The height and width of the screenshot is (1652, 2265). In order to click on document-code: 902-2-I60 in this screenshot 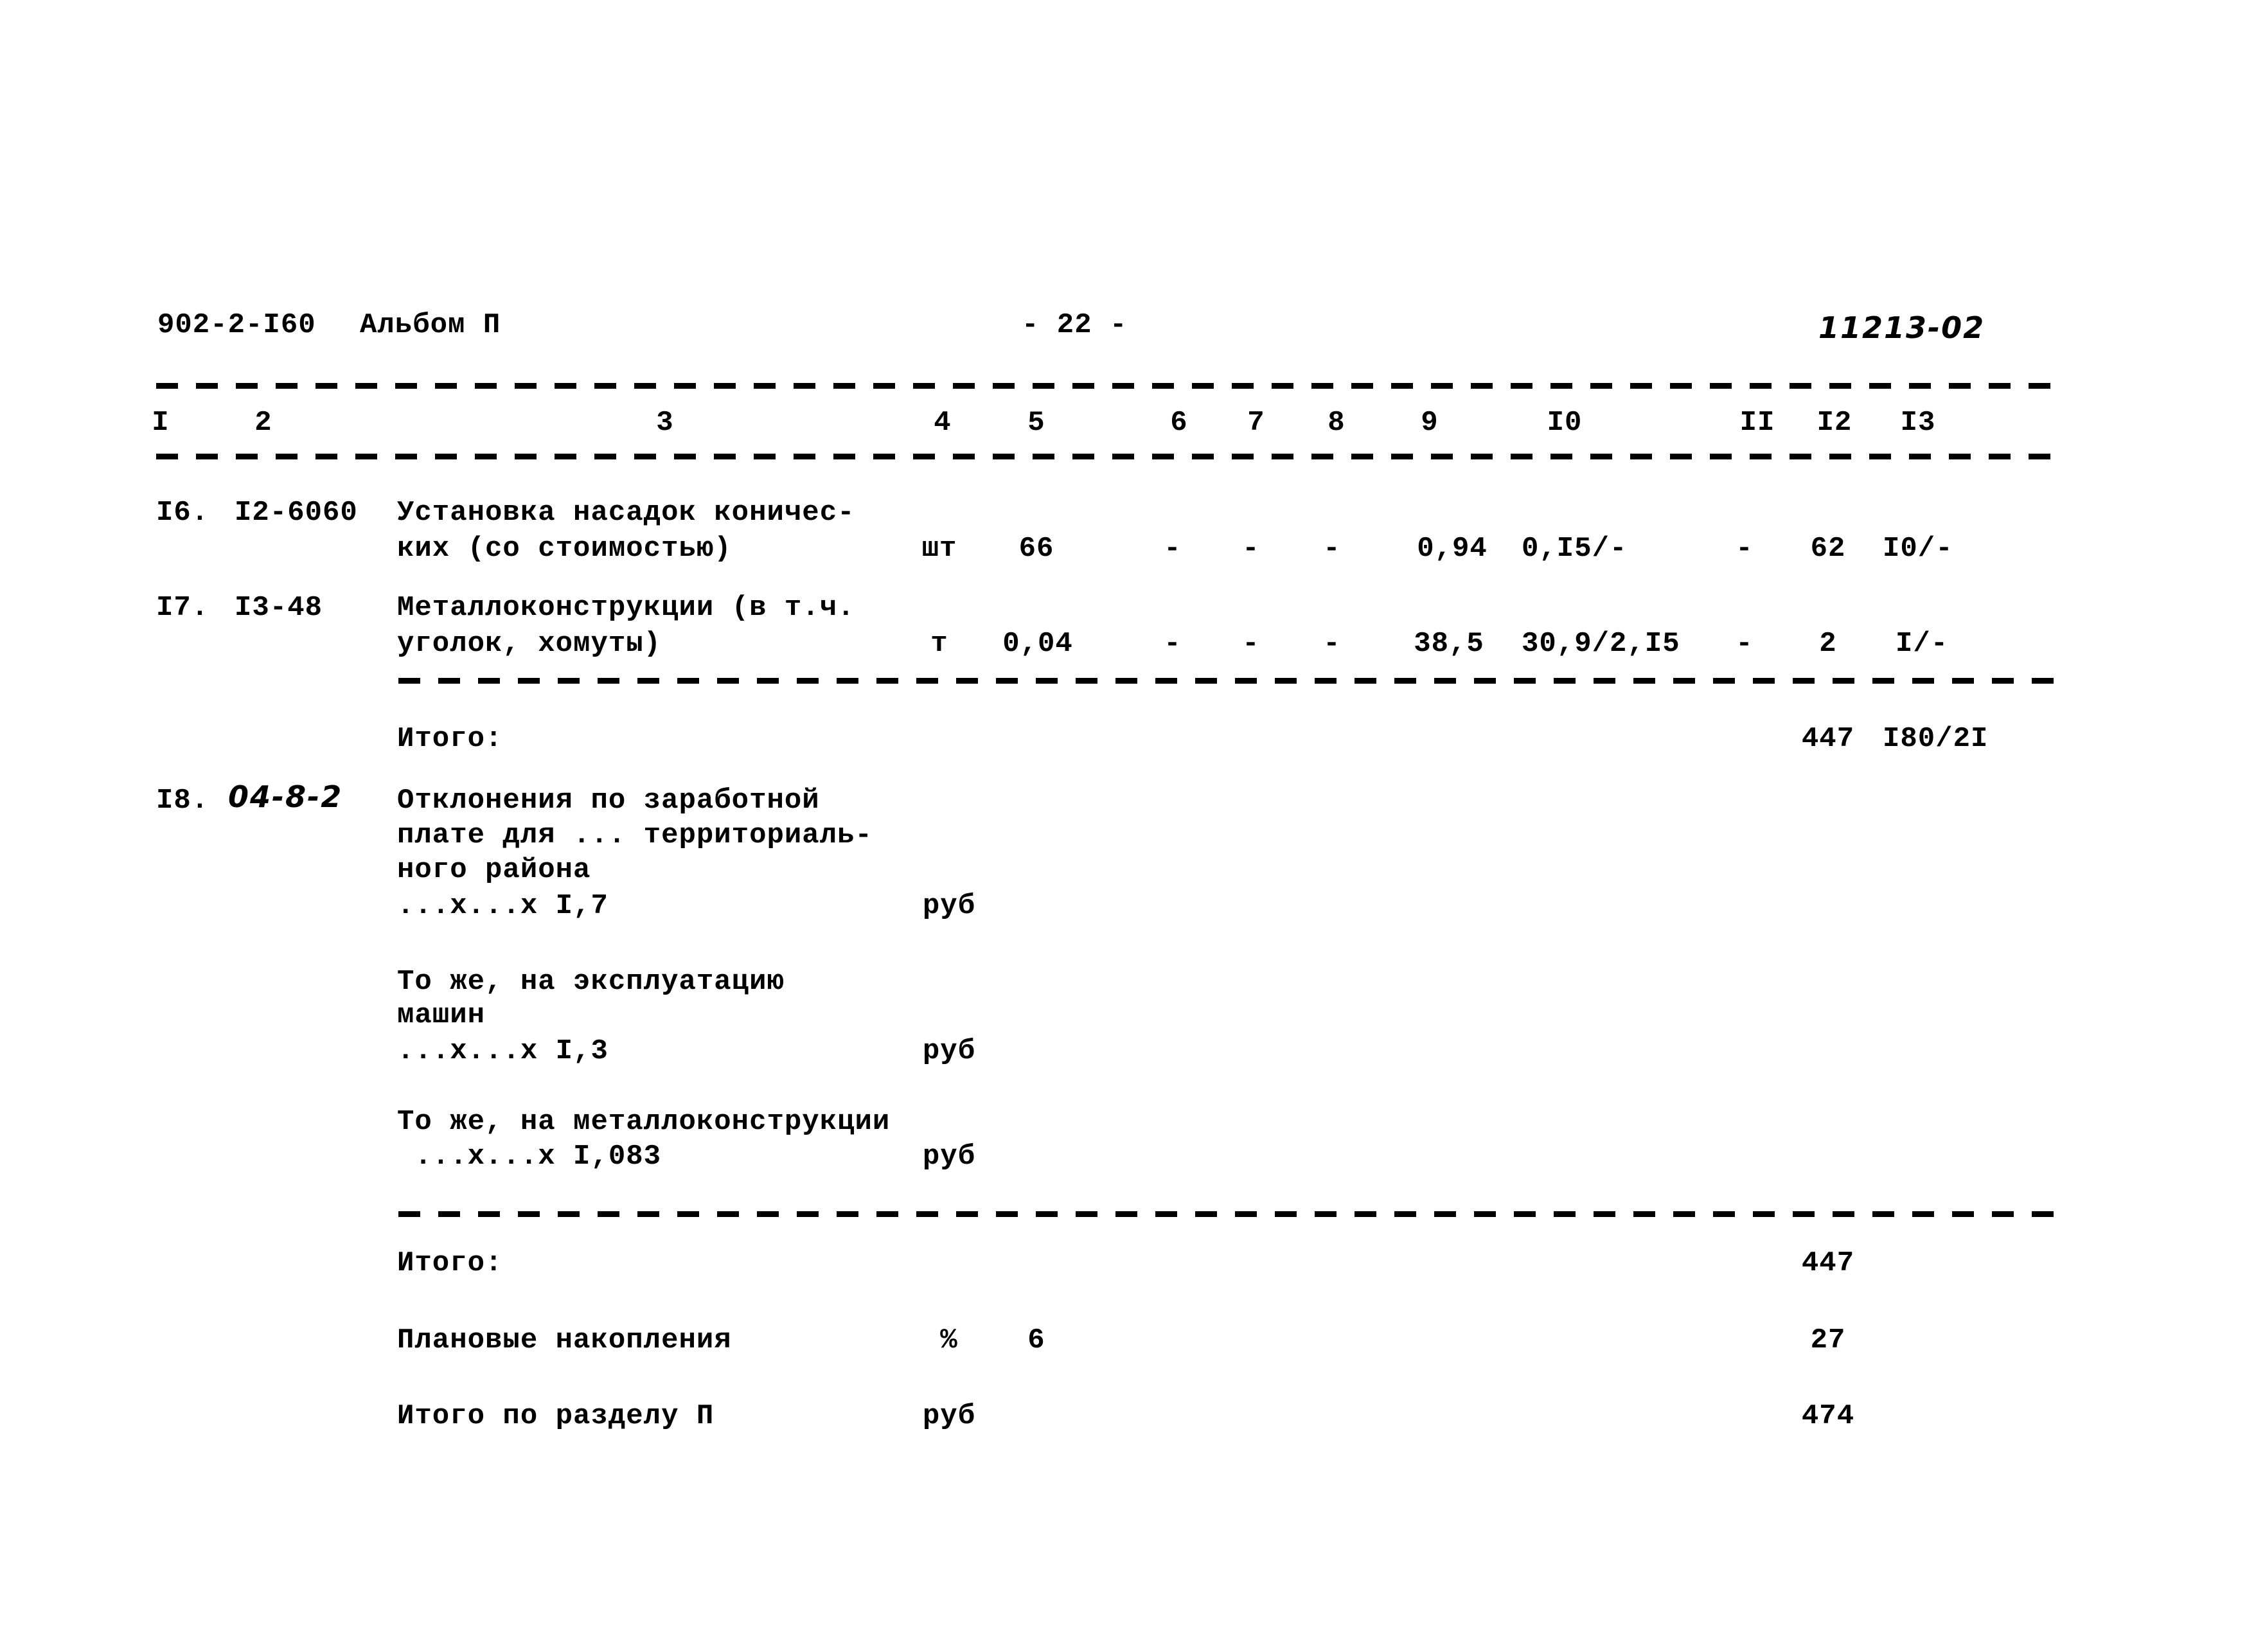, I will do `click(237, 325)`.